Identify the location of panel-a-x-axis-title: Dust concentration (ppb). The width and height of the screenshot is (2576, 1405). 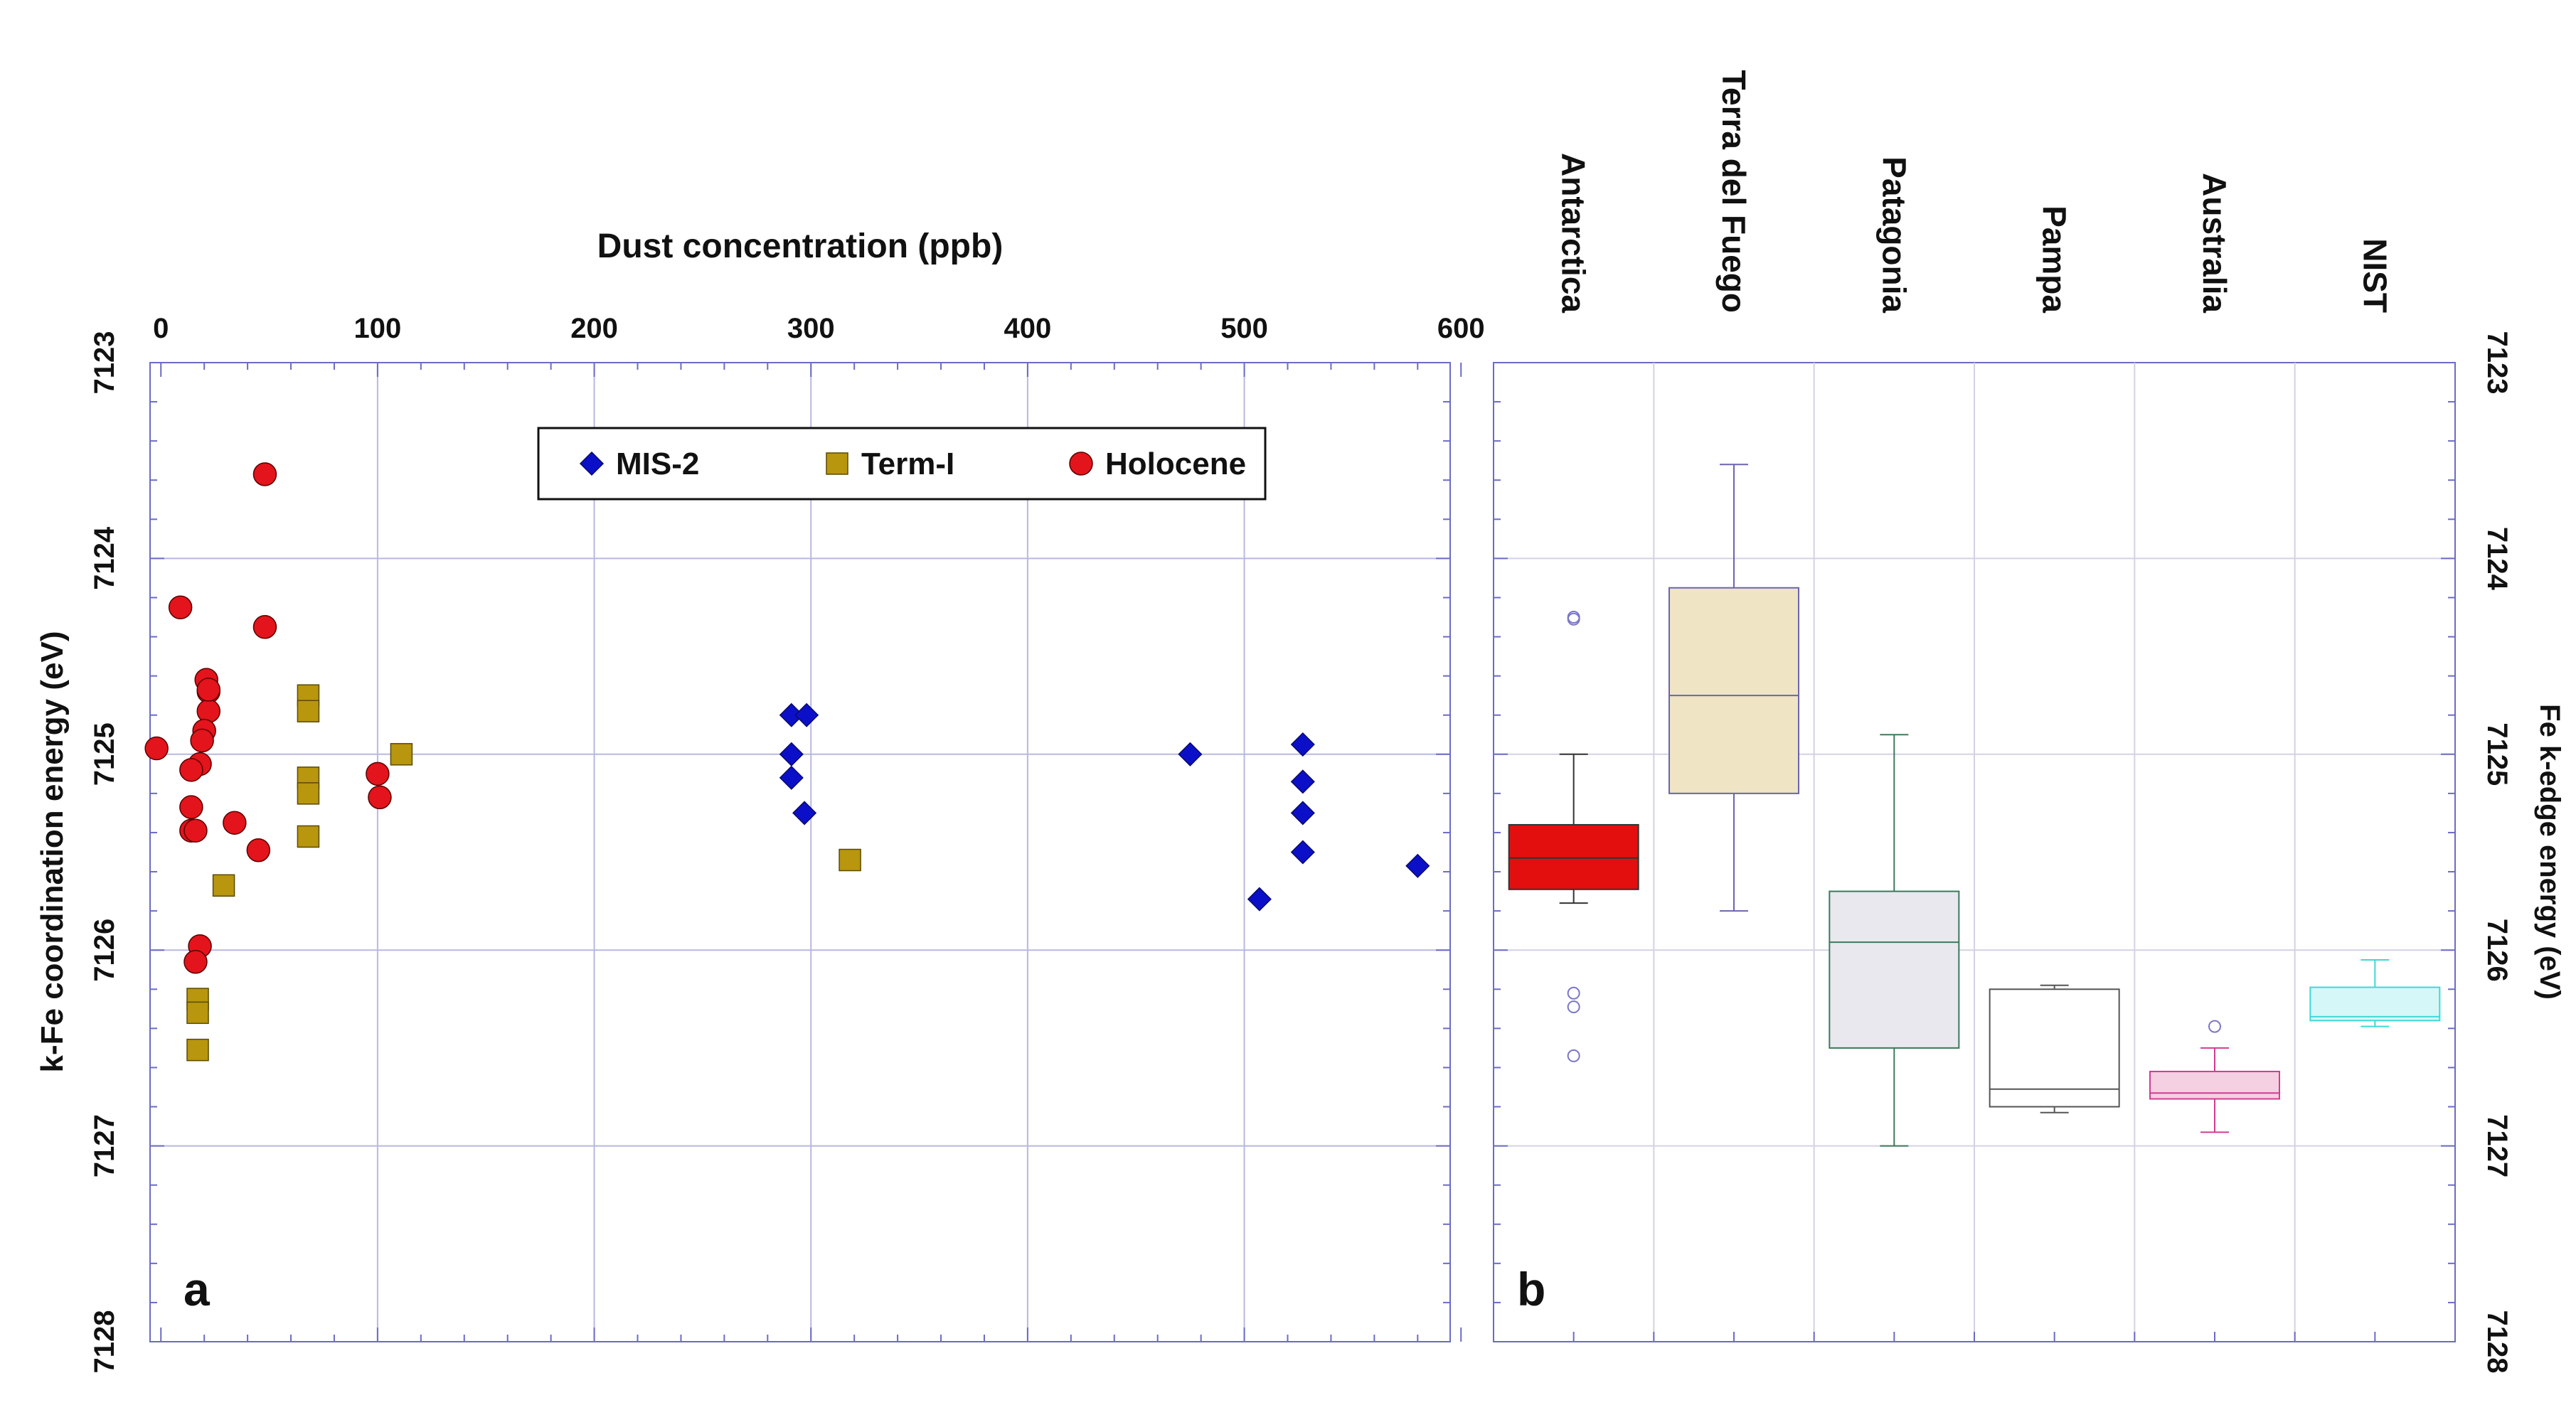
(800, 246).